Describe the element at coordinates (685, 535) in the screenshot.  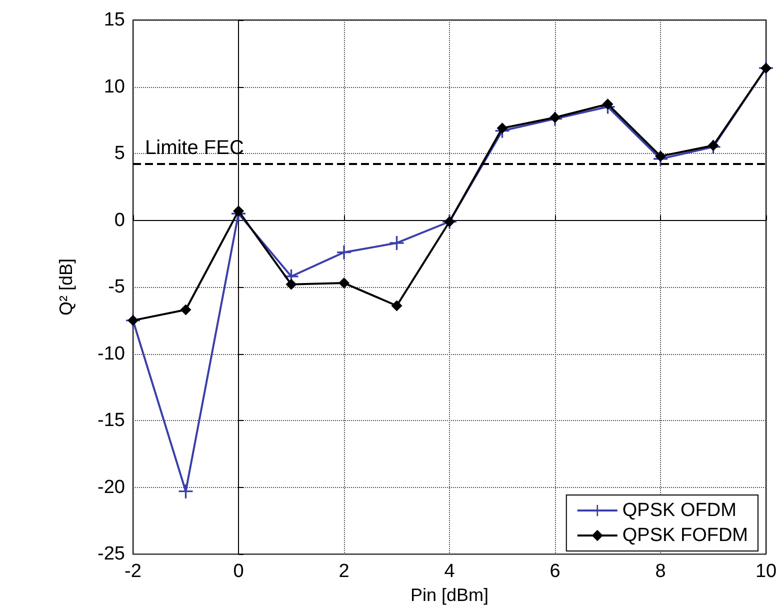
I see `legend-label: QPSK FOFDM` at that location.